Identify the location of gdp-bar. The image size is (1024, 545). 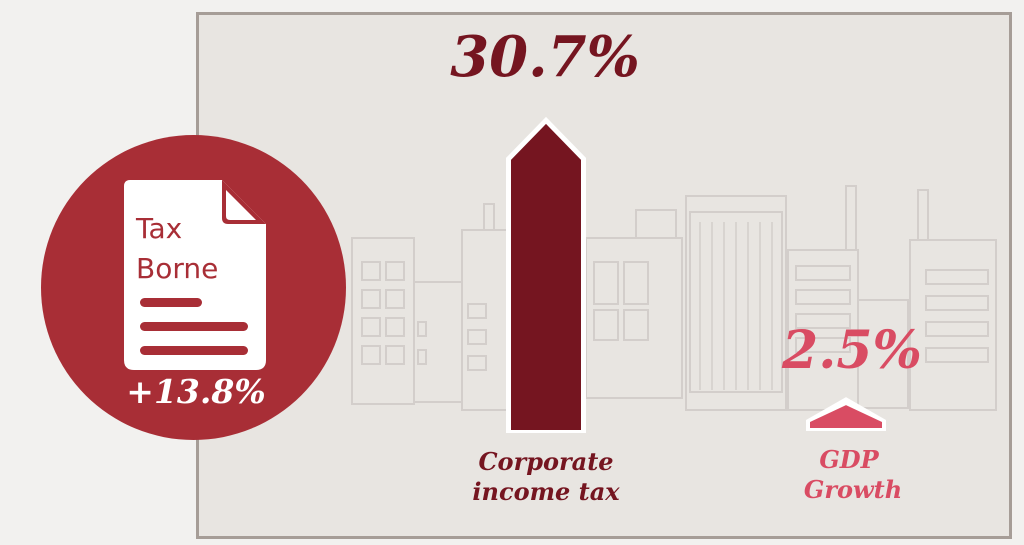
(846, 416).